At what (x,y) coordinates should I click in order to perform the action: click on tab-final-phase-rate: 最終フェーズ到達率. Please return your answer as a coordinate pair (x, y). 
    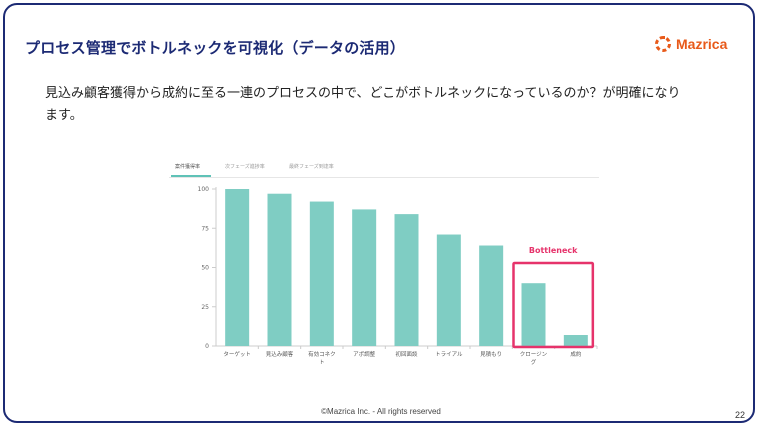
    Looking at the image, I should click on (311, 167).